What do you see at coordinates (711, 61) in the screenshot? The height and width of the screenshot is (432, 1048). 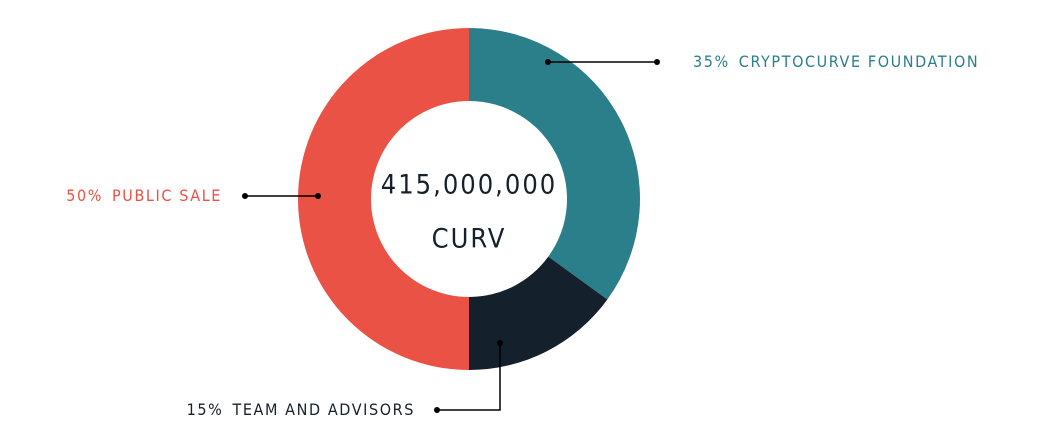 I see `value-label: 35%` at bounding box center [711, 61].